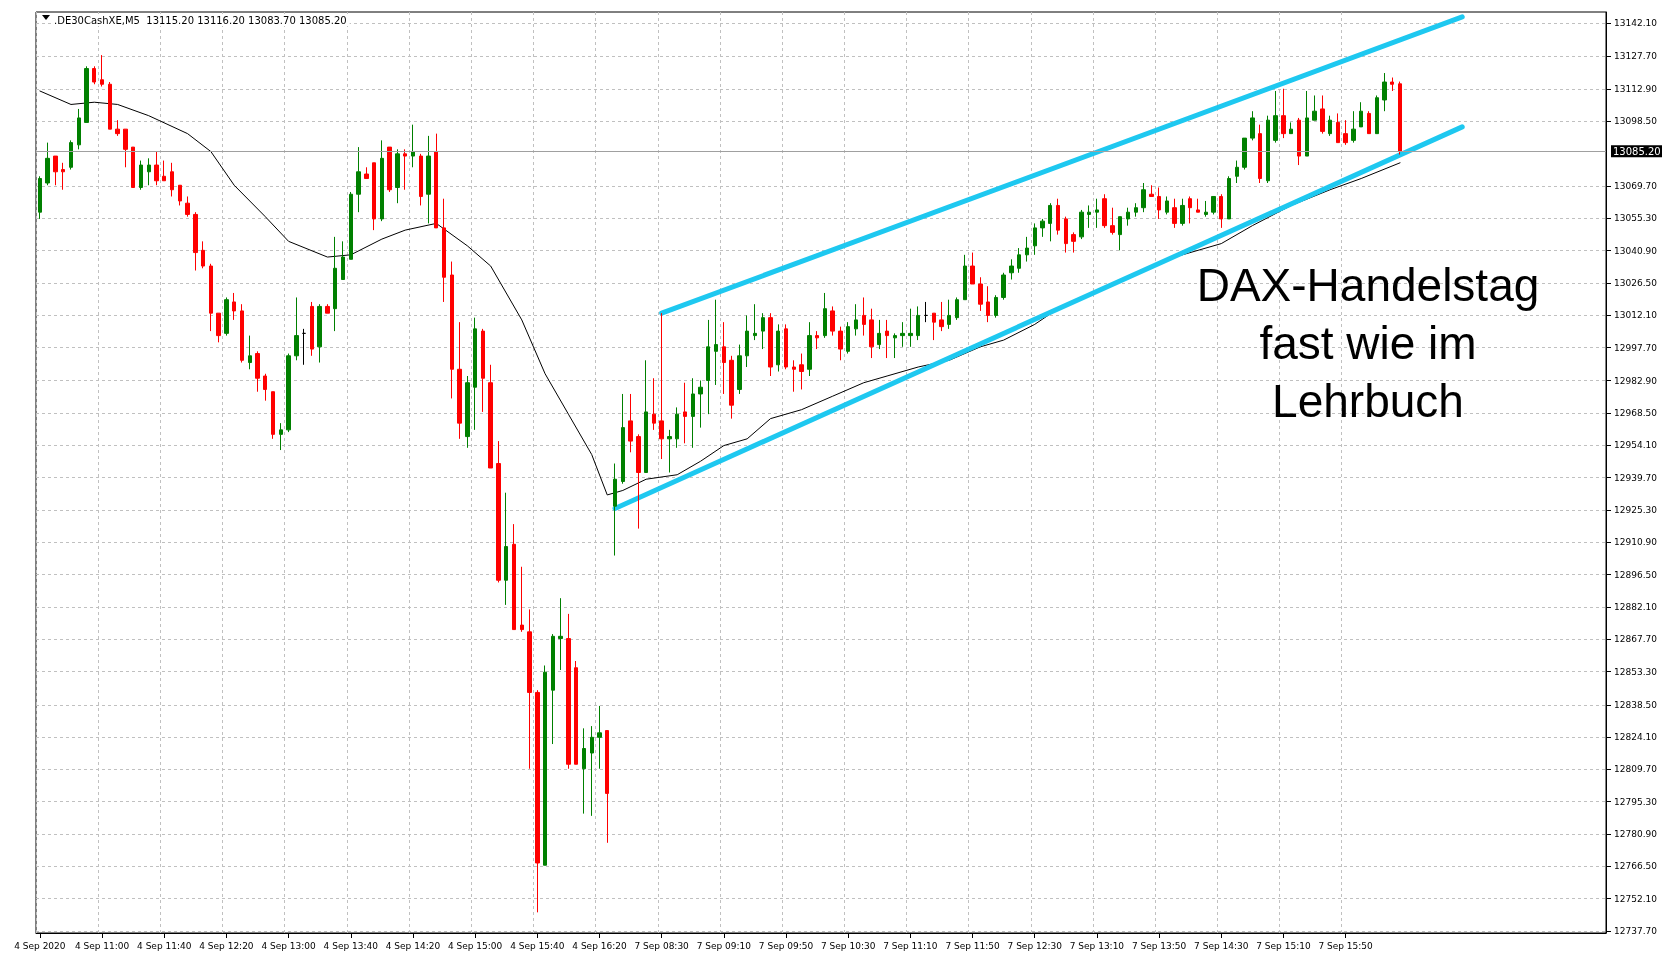  Describe the element at coordinates (1636, 315) in the screenshot. I see `y-tick-label: 13012.10` at that location.